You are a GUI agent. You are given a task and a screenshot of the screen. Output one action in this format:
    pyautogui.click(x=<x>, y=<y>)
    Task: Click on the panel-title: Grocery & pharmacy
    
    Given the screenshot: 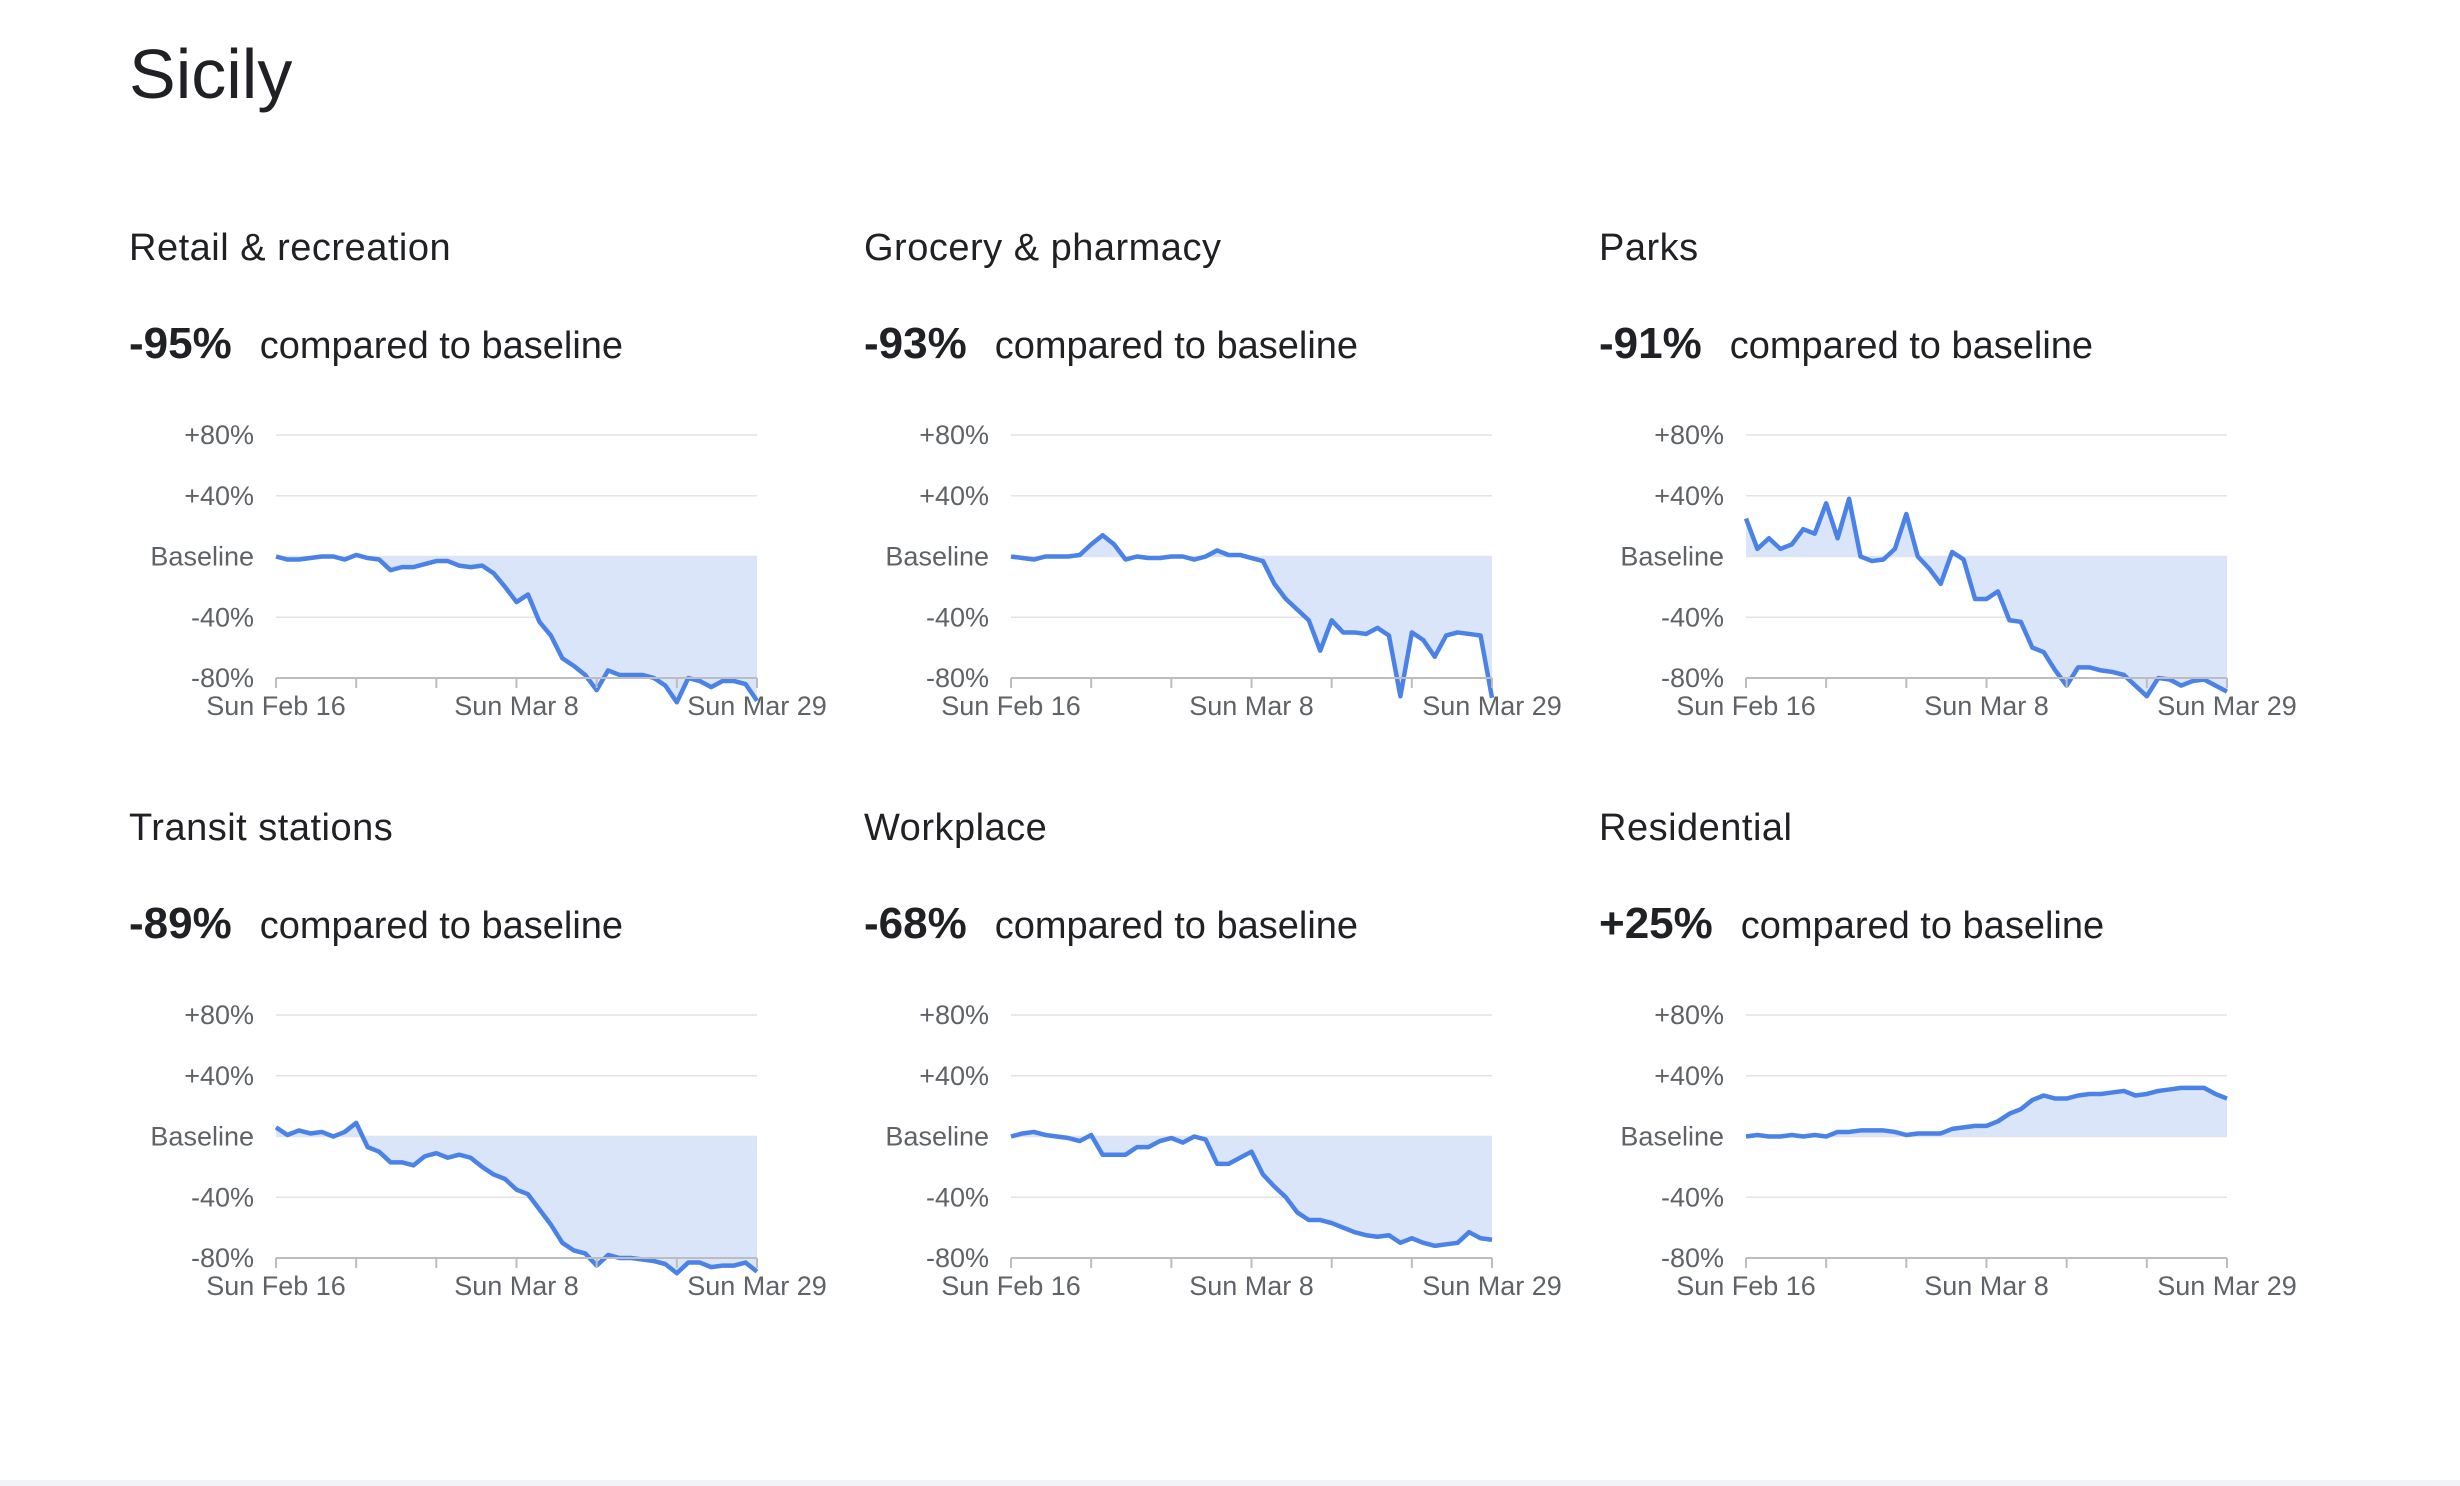 What is the action you would take?
    pyautogui.click(x=1042, y=248)
    